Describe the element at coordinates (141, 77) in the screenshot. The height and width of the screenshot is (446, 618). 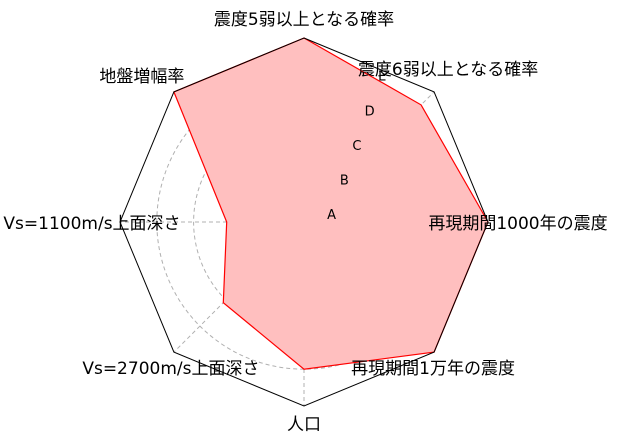
I see `axis-label: 地盤増幅率` at that location.